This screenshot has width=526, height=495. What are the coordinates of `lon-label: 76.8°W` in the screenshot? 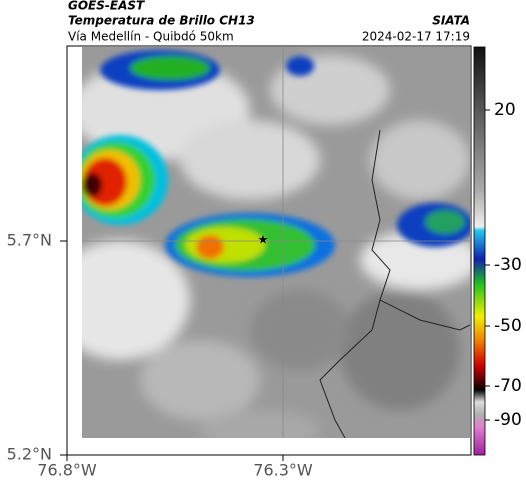 It's located at (67, 470).